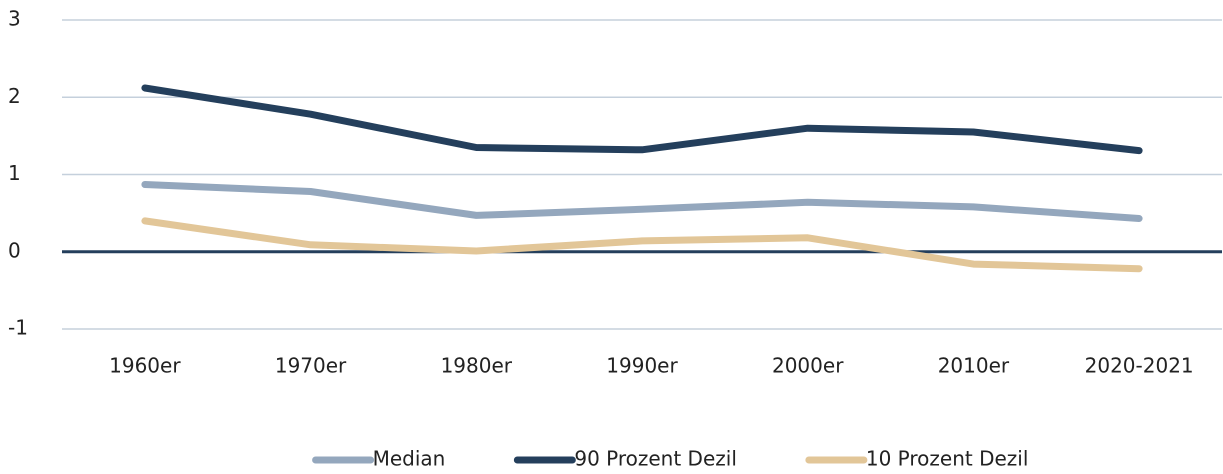 This screenshot has height=474, width=1223. I want to click on y-tick-label: 3, so click(14, 19).